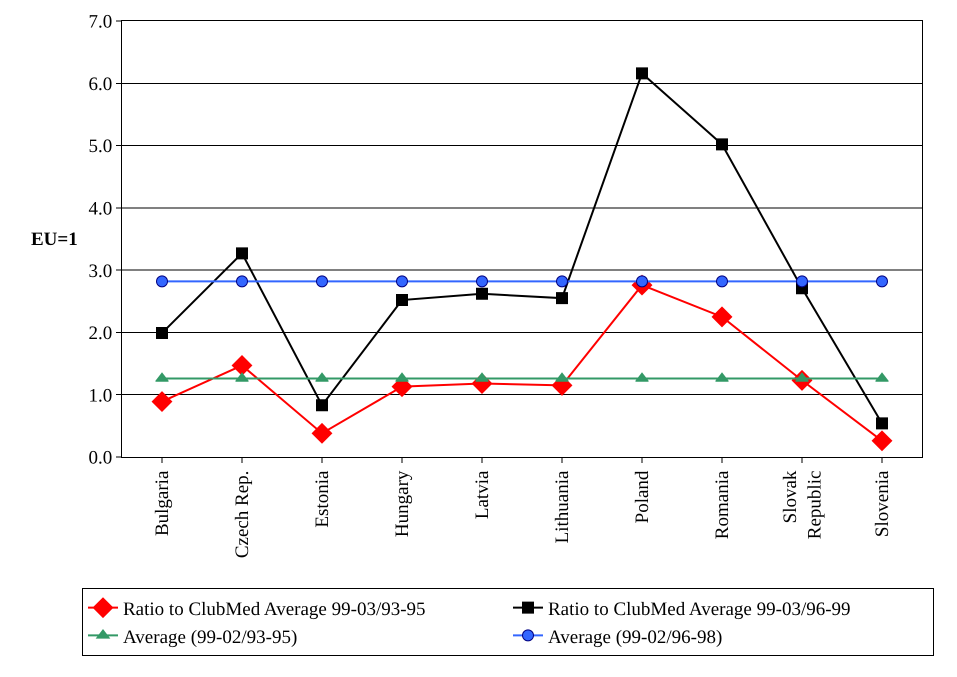 This screenshot has height=677, width=957. Describe the element at coordinates (403, 504) in the screenshot. I see `x-tick-label: Hungary` at that location.